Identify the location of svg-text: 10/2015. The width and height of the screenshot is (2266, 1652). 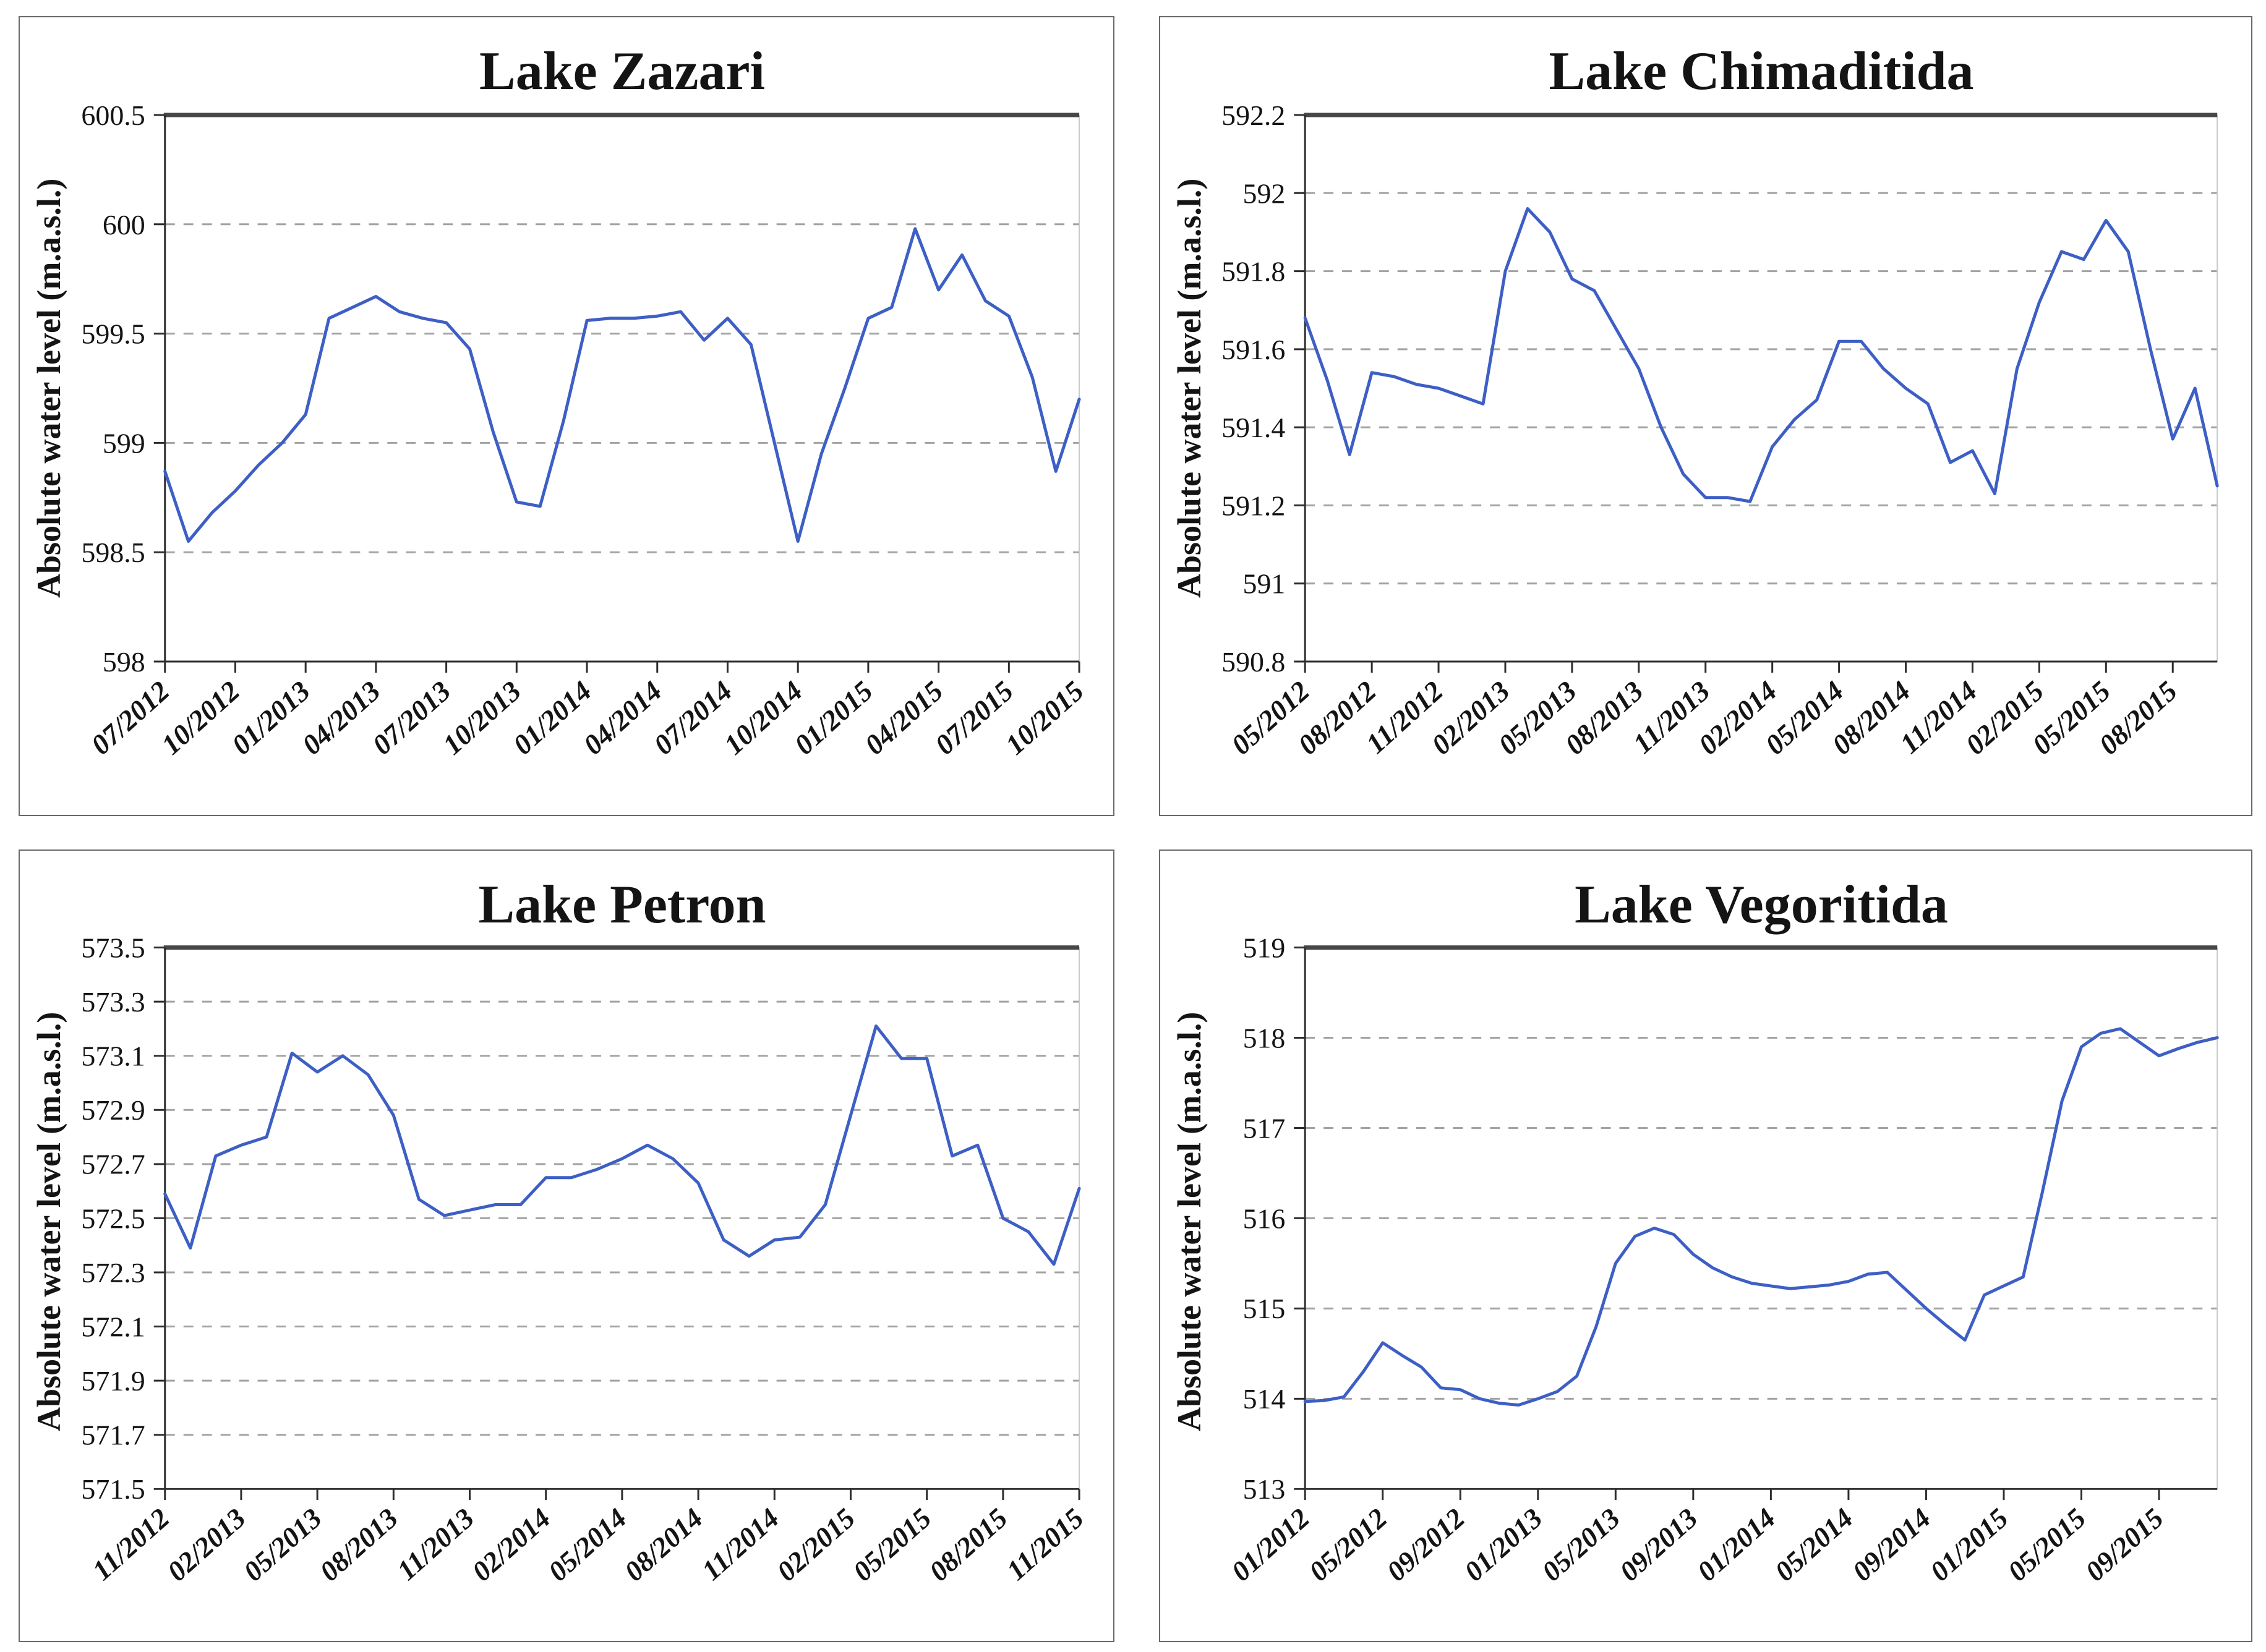
(1045, 718).